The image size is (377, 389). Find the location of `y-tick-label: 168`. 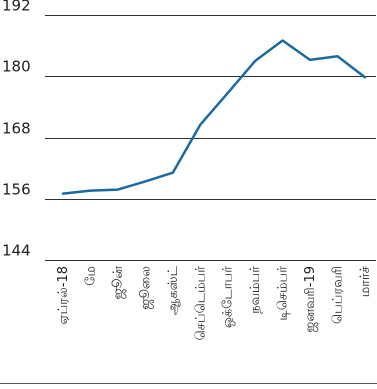

y-tick-label: 168 is located at coordinates (16, 129).